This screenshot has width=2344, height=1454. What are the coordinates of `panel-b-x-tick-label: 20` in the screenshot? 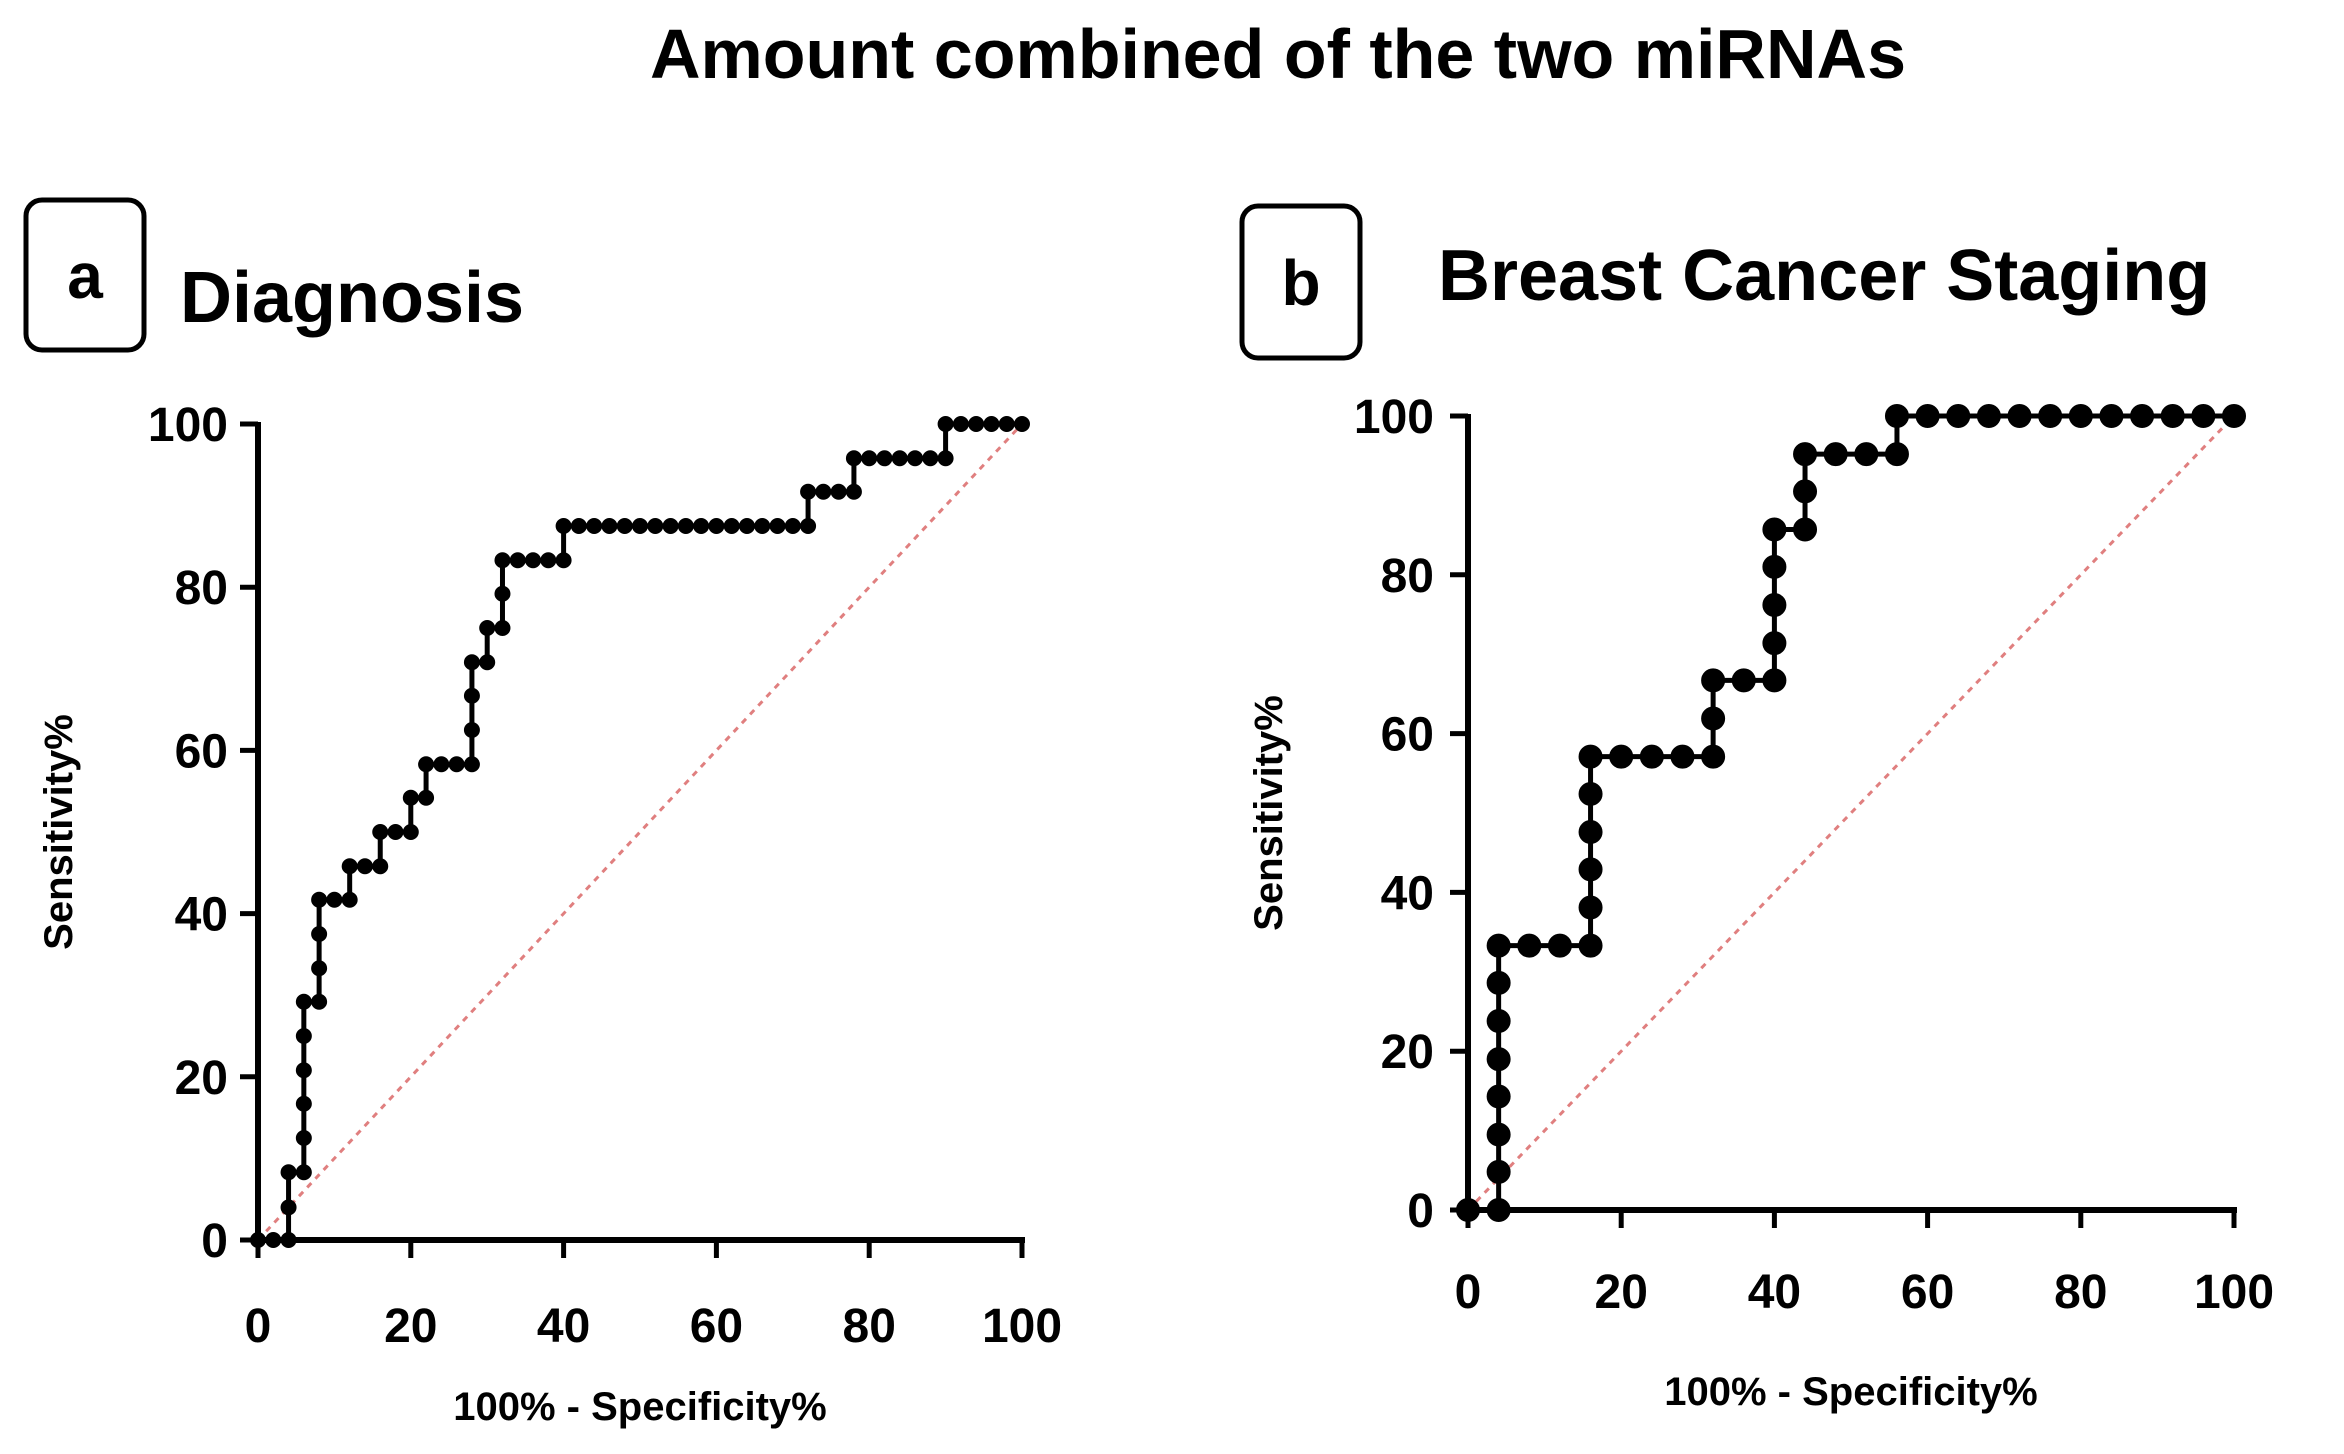 It's located at (1621, 1292).